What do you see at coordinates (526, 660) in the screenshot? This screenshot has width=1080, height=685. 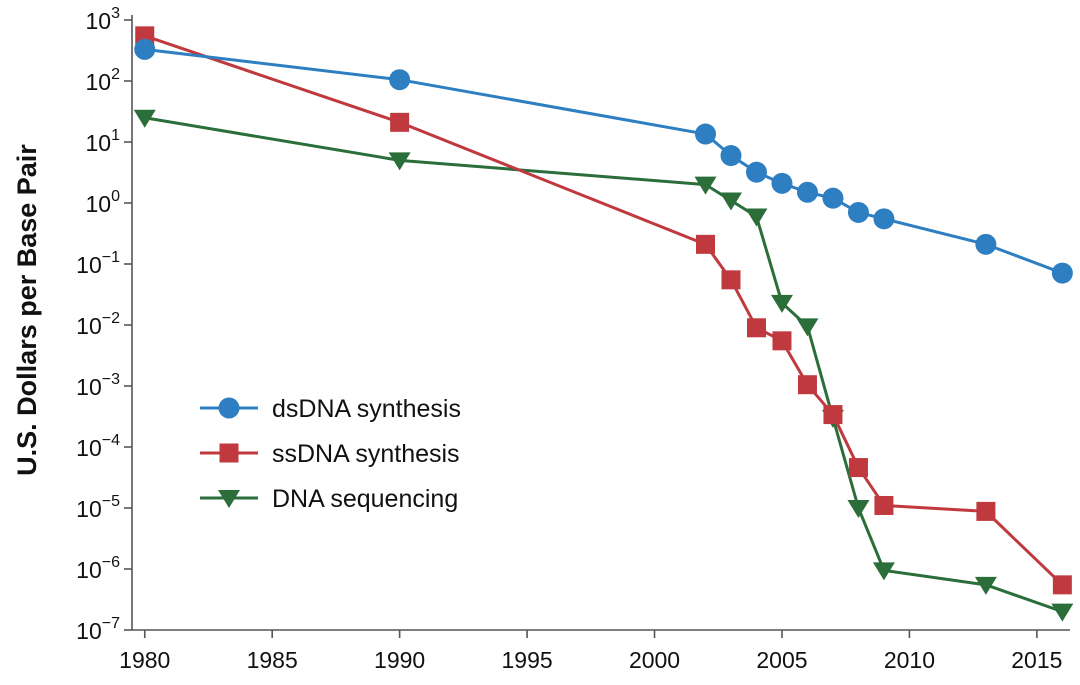 I see `x-tick-label: 1995` at bounding box center [526, 660].